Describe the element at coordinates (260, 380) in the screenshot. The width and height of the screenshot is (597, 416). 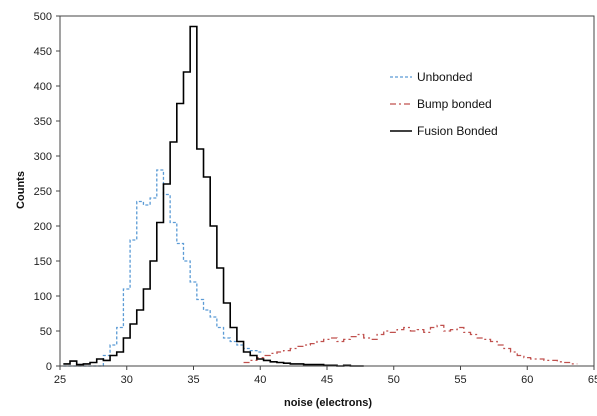
I see `x-tick-label: 40` at that location.